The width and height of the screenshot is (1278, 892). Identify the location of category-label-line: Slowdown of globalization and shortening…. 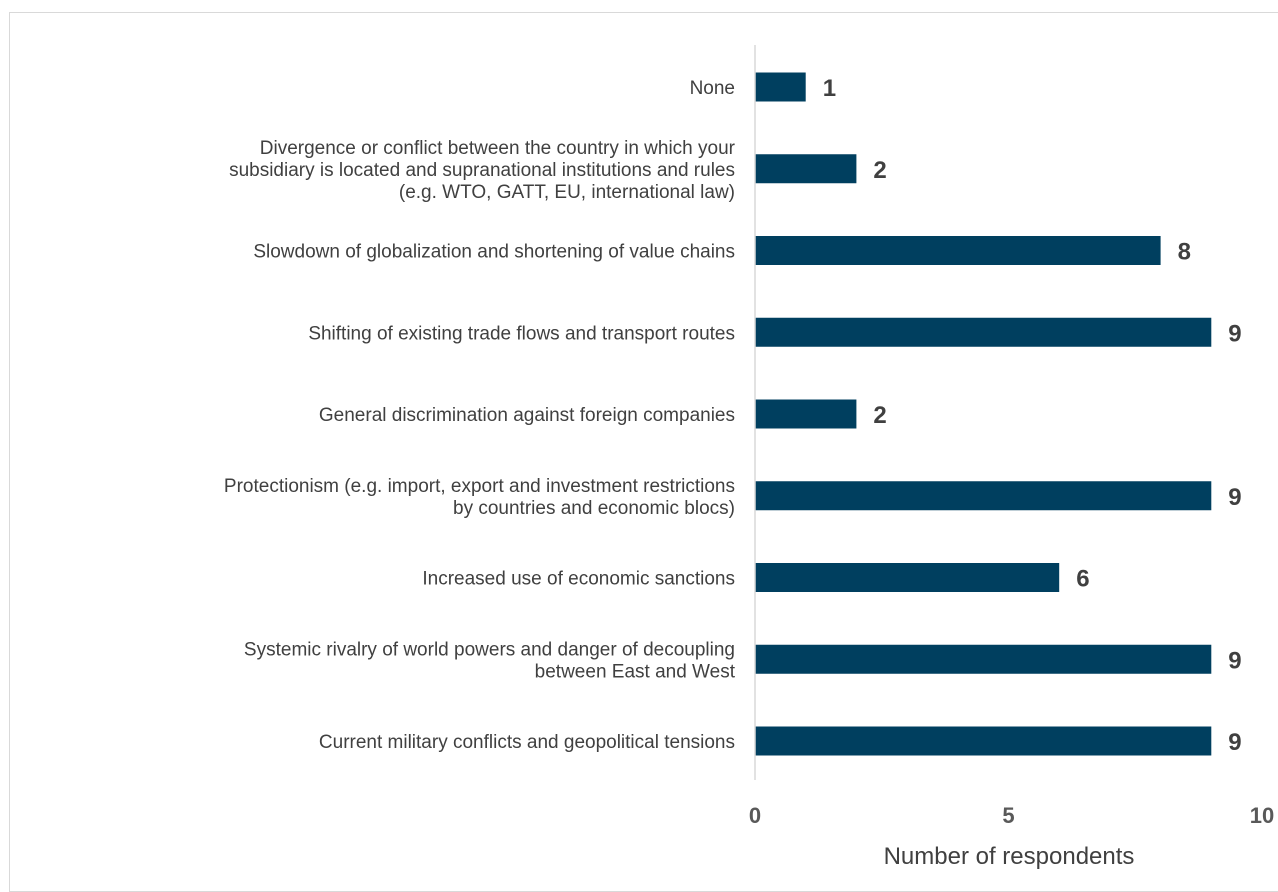
(494, 252).